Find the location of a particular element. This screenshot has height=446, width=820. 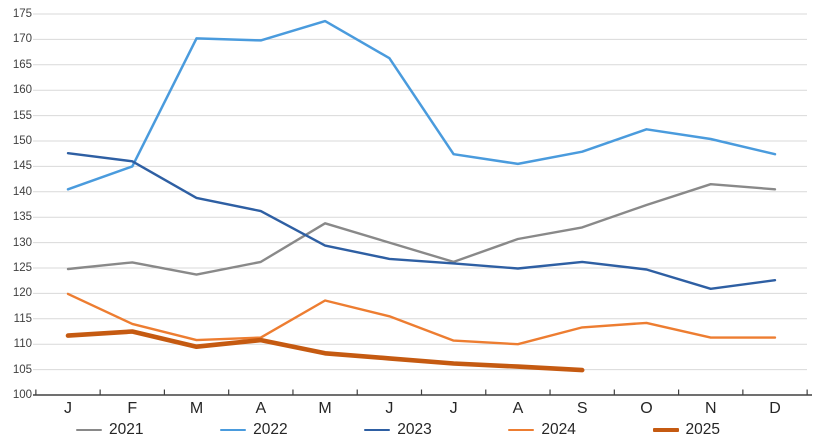

x-category-label-5: J is located at coordinates (389, 408).